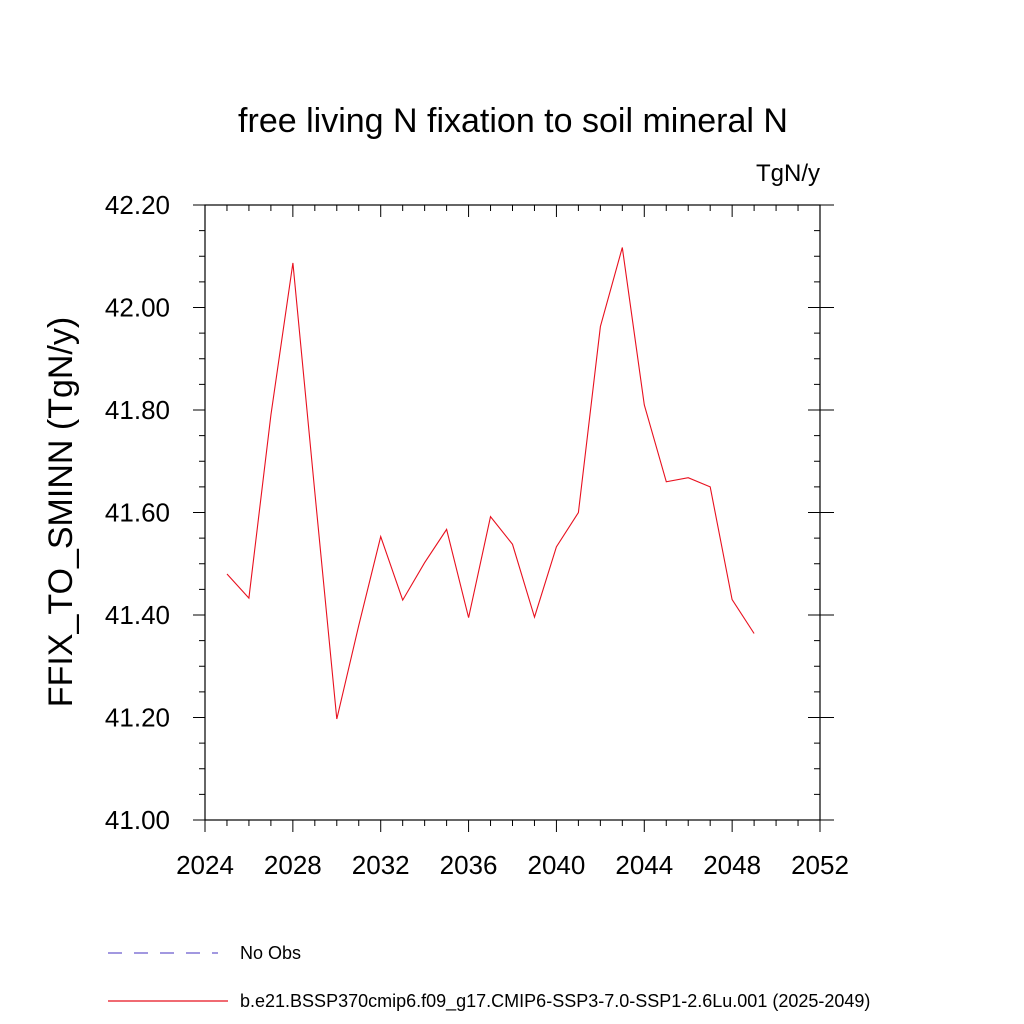 The image size is (1024, 1024). What do you see at coordinates (137, 410) in the screenshot?
I see `y-tick-label: 41.80` at bounding box center [137, 410].